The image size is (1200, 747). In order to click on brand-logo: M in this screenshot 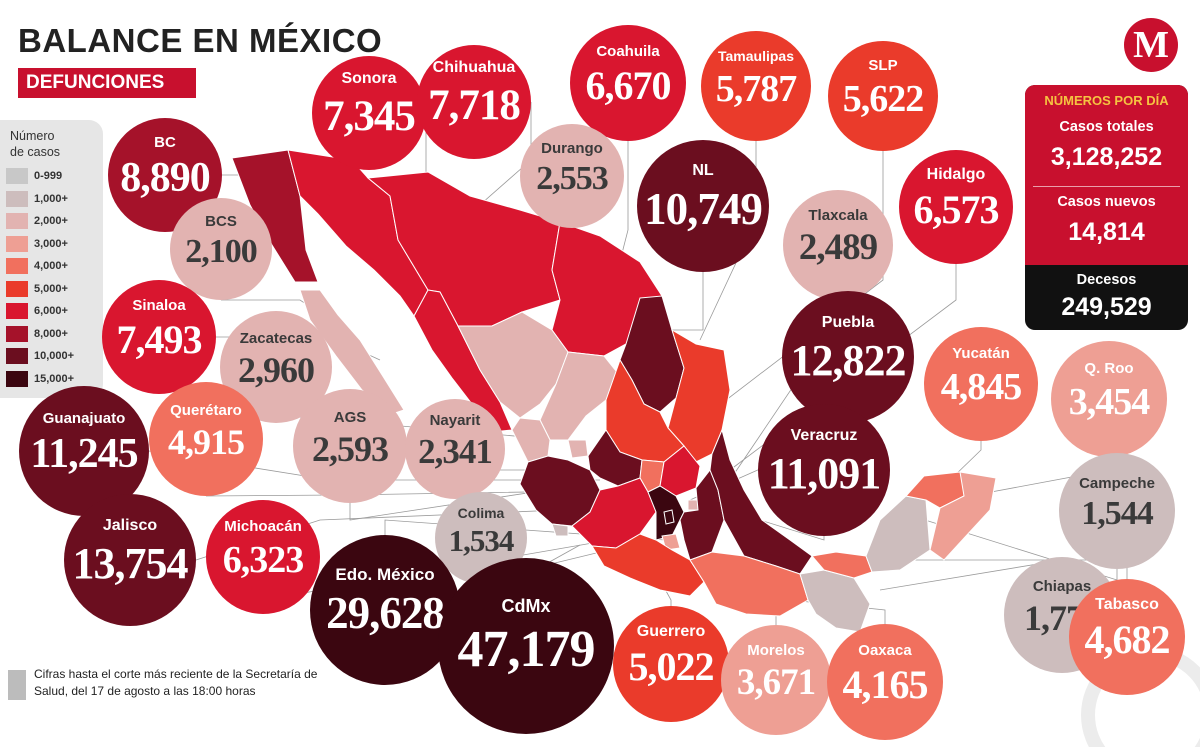, I will do `click(1151, 45)`.